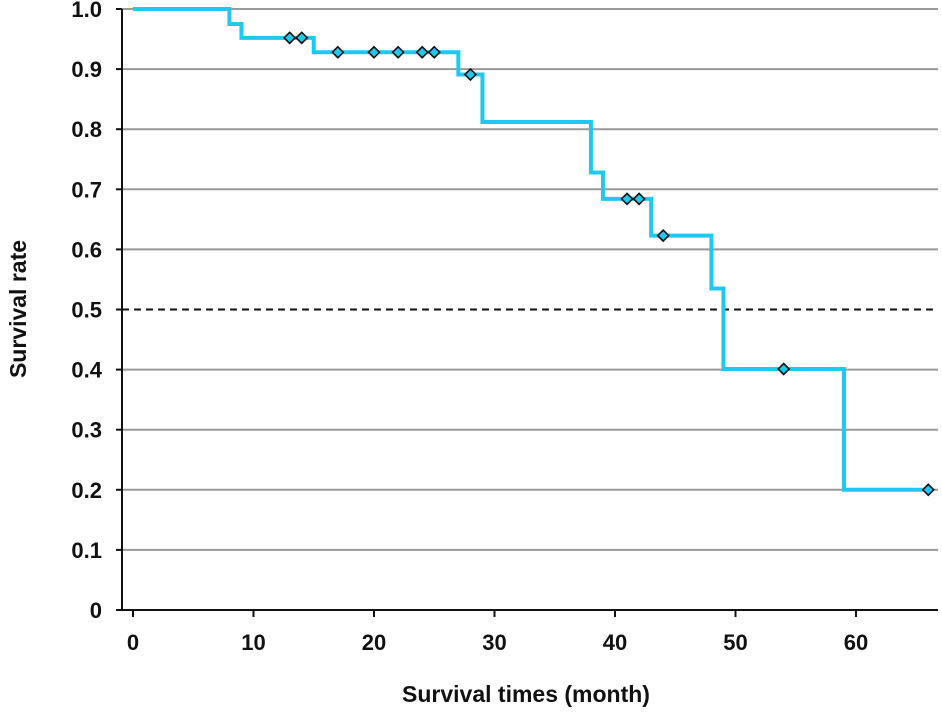 The image size is (942, 719). Describe the element at coordinates (86, 189) in the screenshot. I see `y-tick-label-7: 0.7` at that location.